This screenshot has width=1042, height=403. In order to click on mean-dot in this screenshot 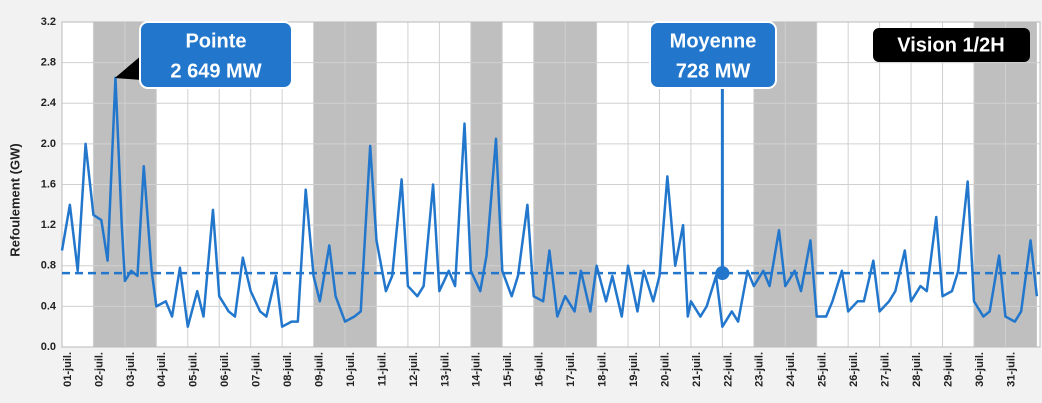, I will do `click(722, 273)`.